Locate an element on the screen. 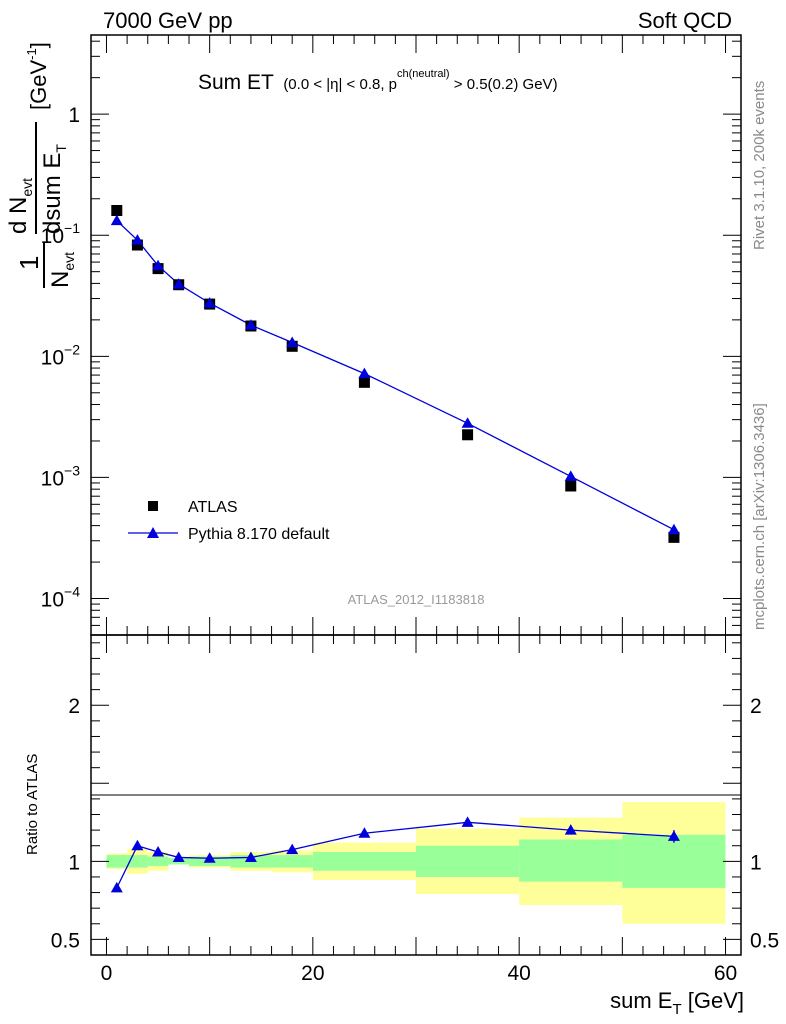  y-tick-label: 10⁻⁴ is located at coordinates (61, 598).